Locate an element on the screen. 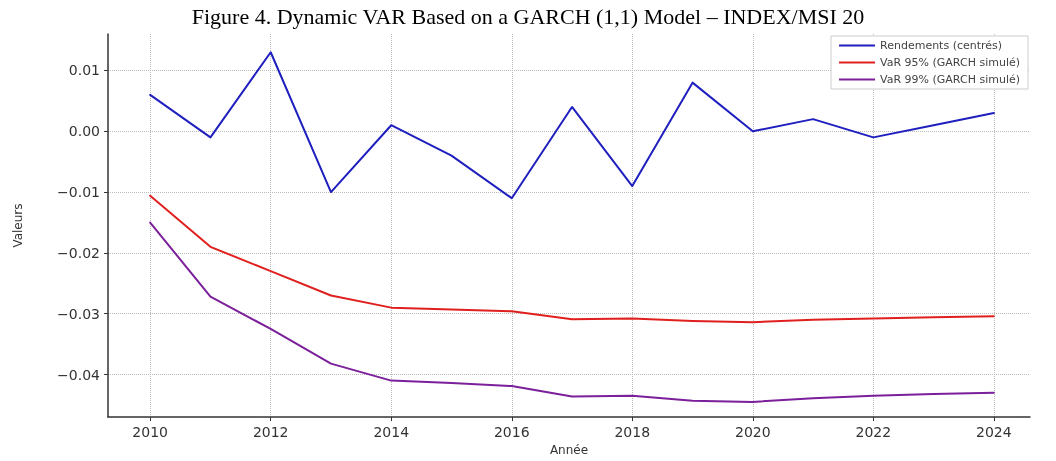  y-tick-label: −0.01 is located at coordinates (78, 192).